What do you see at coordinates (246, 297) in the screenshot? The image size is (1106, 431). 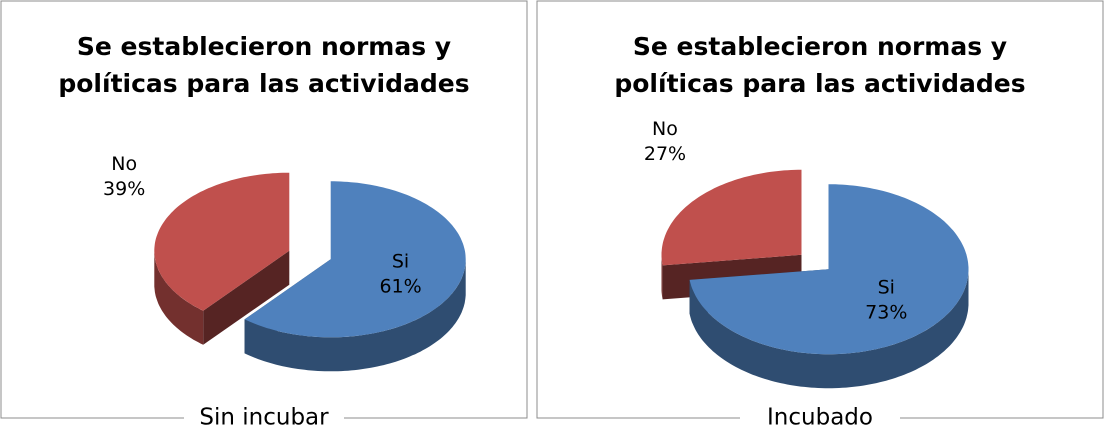 I see `slice-wall` at bounding box center [246, 297].